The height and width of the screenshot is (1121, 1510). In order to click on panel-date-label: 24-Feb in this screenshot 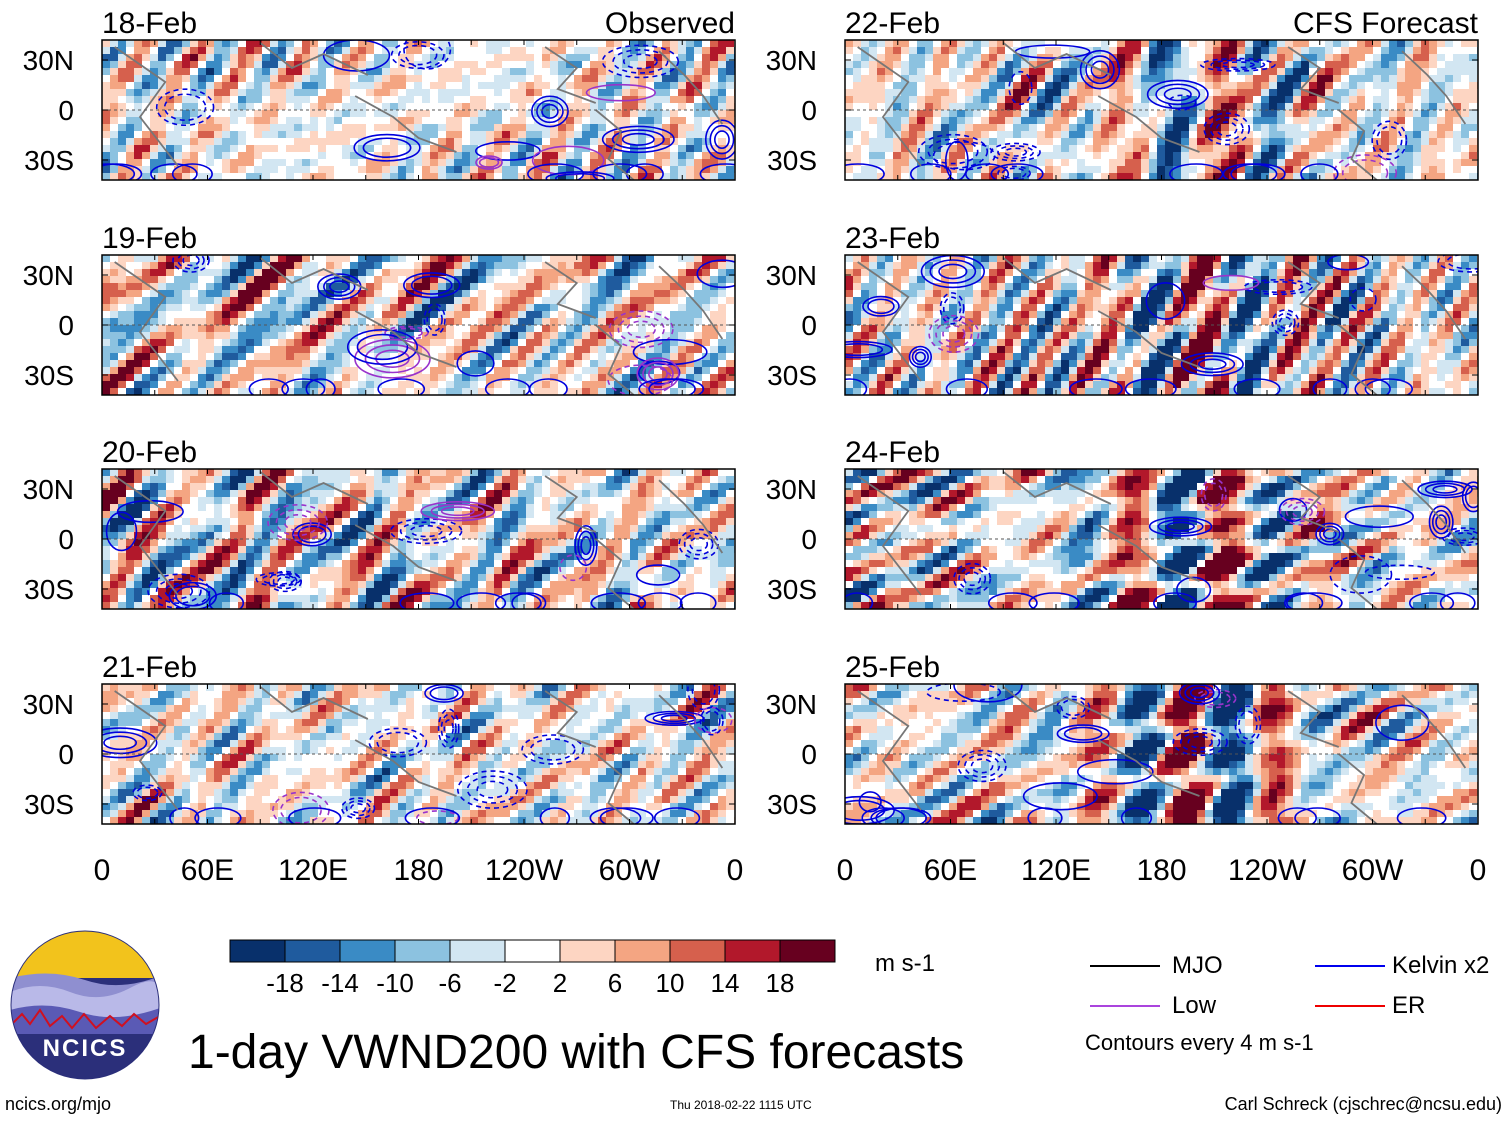, I will do `click(892, 452)`.